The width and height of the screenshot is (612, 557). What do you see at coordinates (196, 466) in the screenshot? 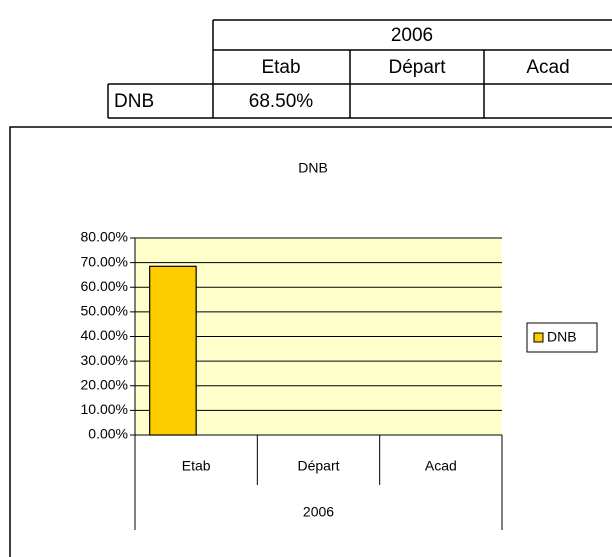
I see `x-tick-label: Etab` at bounding box center [196, 466].